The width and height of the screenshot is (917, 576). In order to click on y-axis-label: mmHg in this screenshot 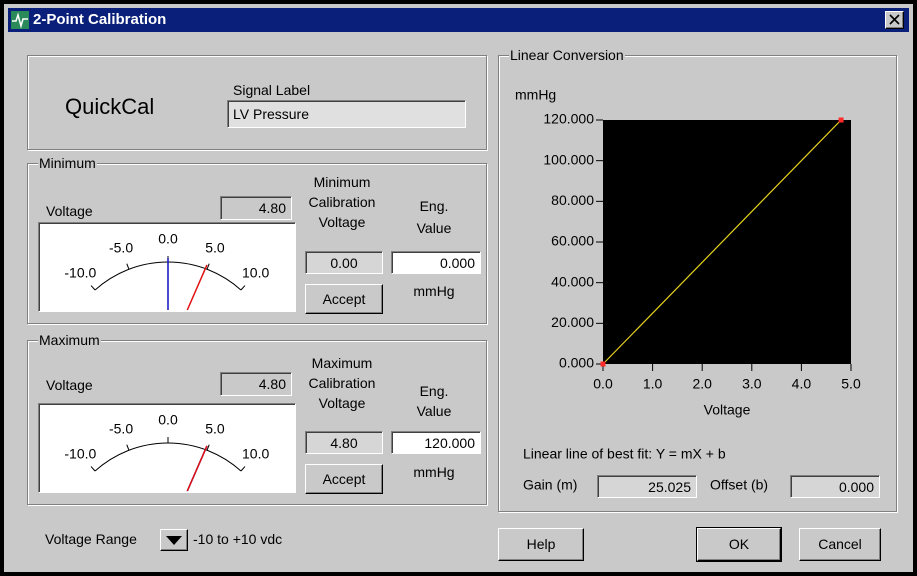, I will do `click(535, 95)`.